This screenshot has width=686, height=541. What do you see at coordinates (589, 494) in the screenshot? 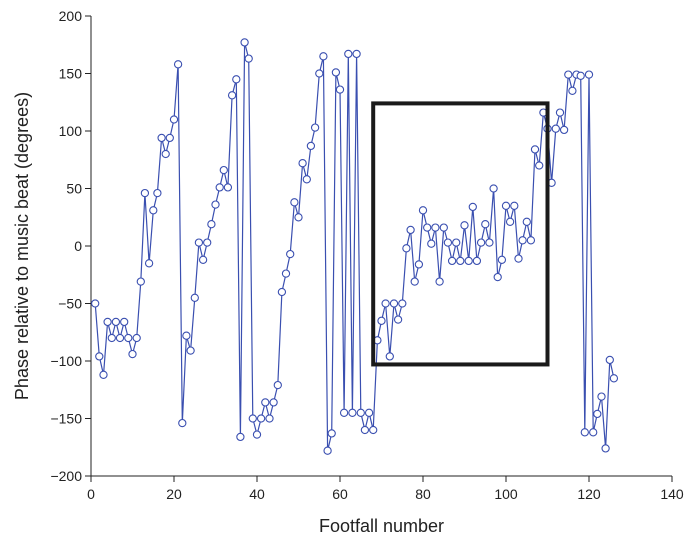
I see `x-tick-label: 120` at bounding box center [589, 494].